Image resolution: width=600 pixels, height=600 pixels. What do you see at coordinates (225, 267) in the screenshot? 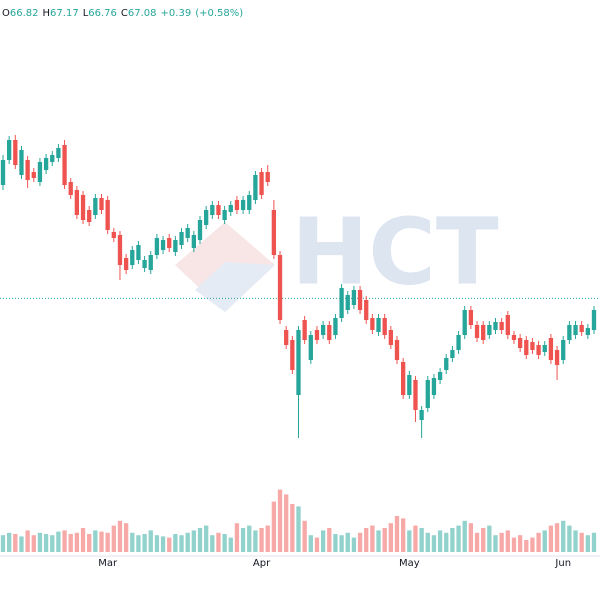
I see `watermark-logo` at bounding box center [225, 267].